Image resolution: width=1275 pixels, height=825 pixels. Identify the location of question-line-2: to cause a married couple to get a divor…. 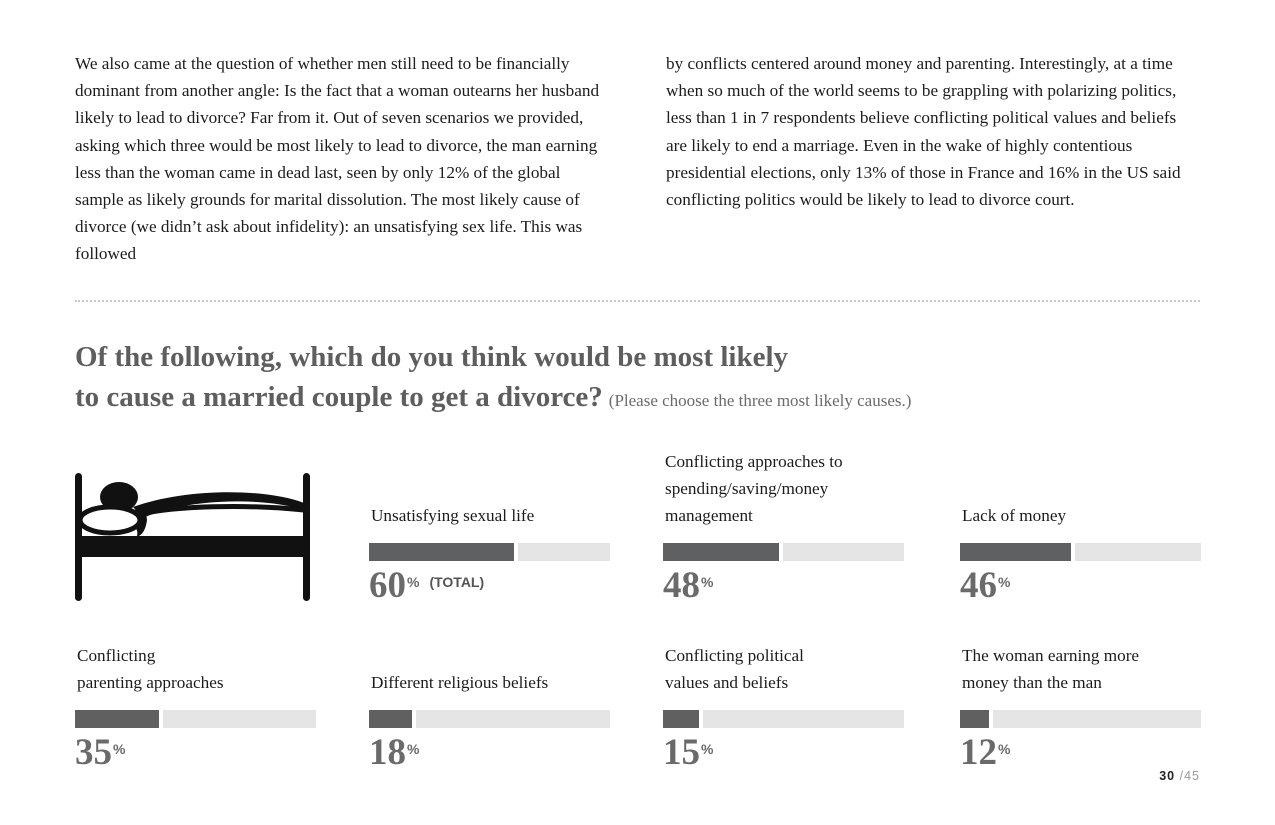
(339, 397).